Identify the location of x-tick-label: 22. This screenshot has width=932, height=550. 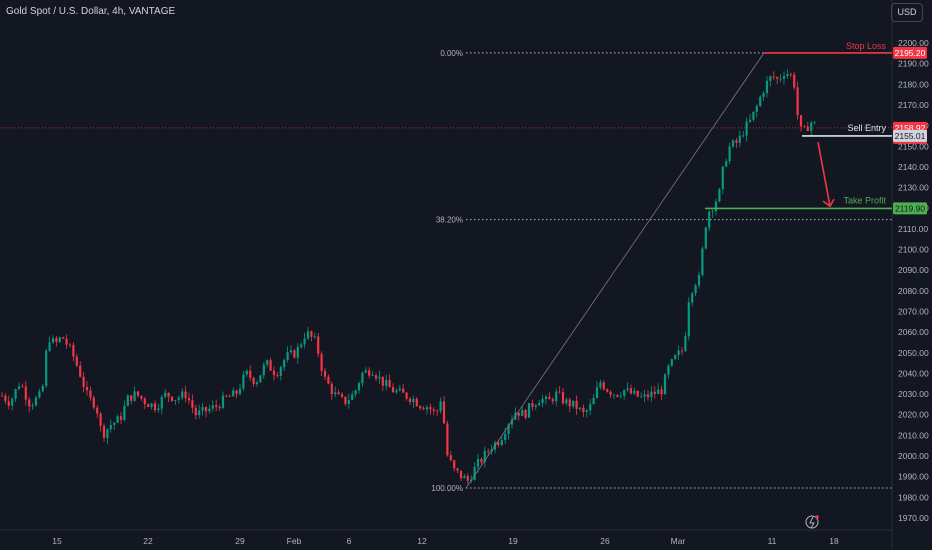
(148, 541).